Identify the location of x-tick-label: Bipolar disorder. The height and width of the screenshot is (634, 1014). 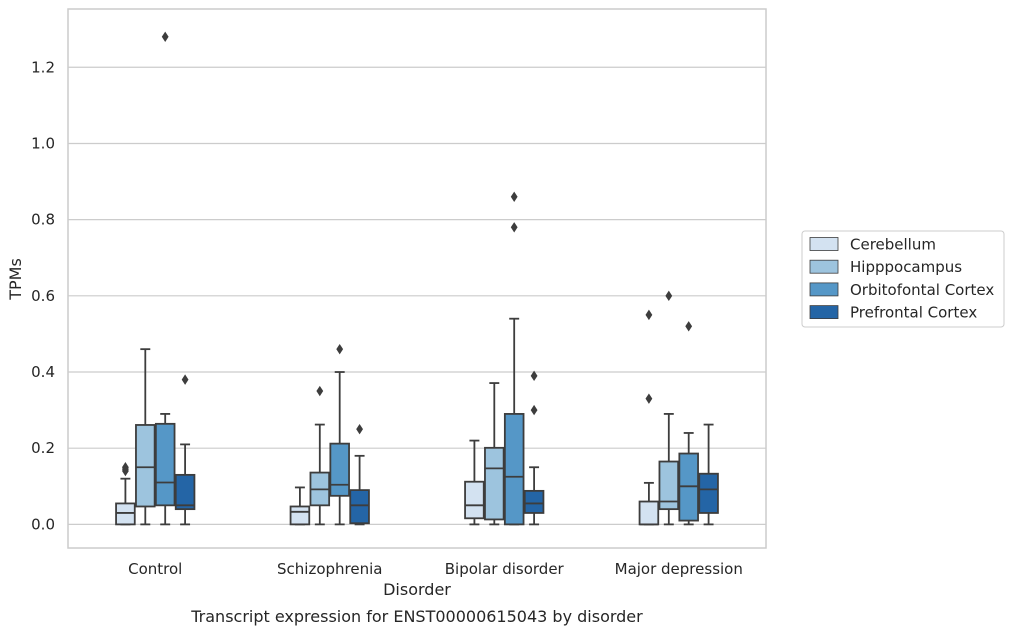
(505, 569).